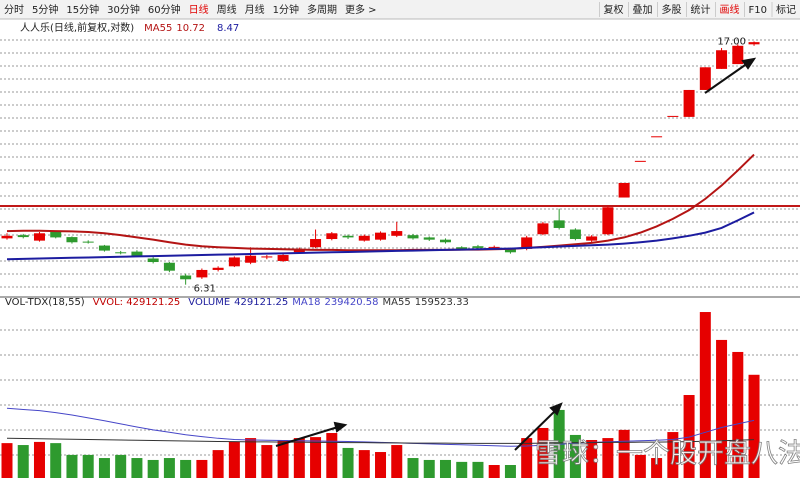  I want to click on toolbar-tab: 5分钟, so click(45, 9).